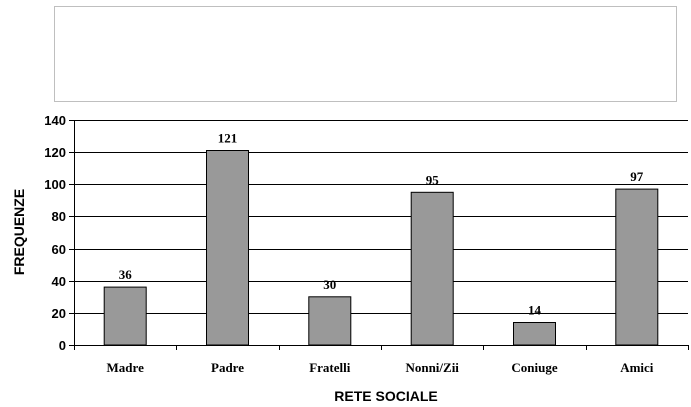  Describe the element at coordinates (62, 345) in the screenshot. I see `y-tick-label: 0` at that location.